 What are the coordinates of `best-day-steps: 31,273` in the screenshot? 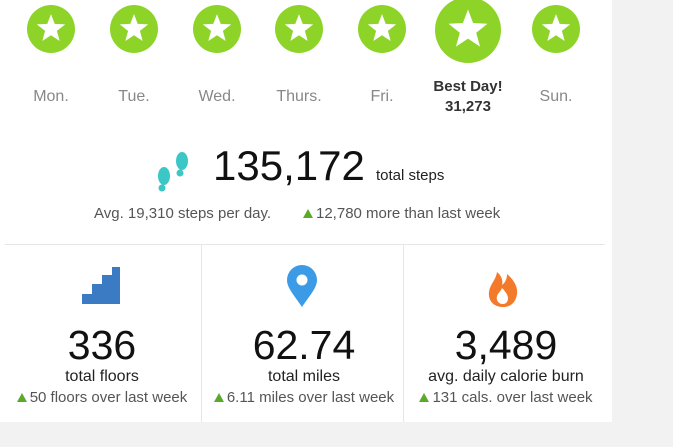 It's located at (468, 106).